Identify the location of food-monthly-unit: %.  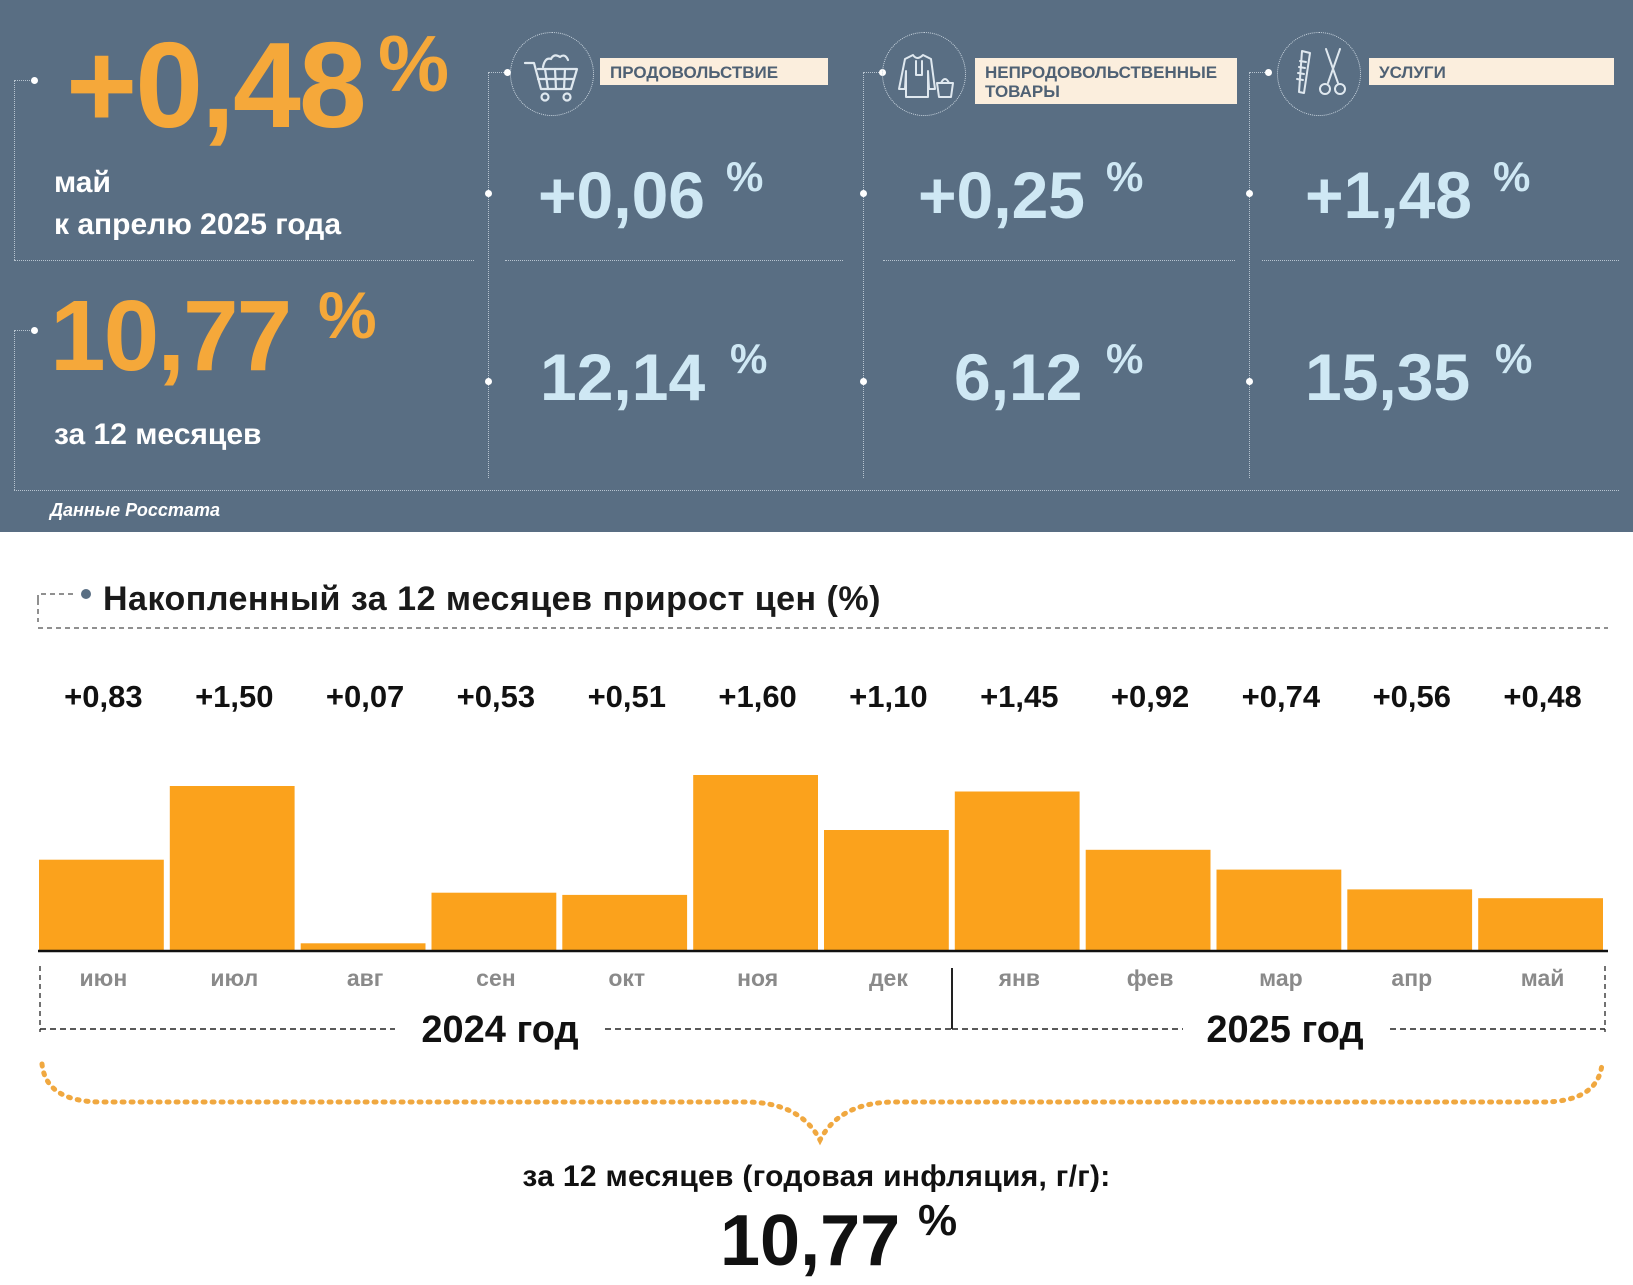
(745, 176).